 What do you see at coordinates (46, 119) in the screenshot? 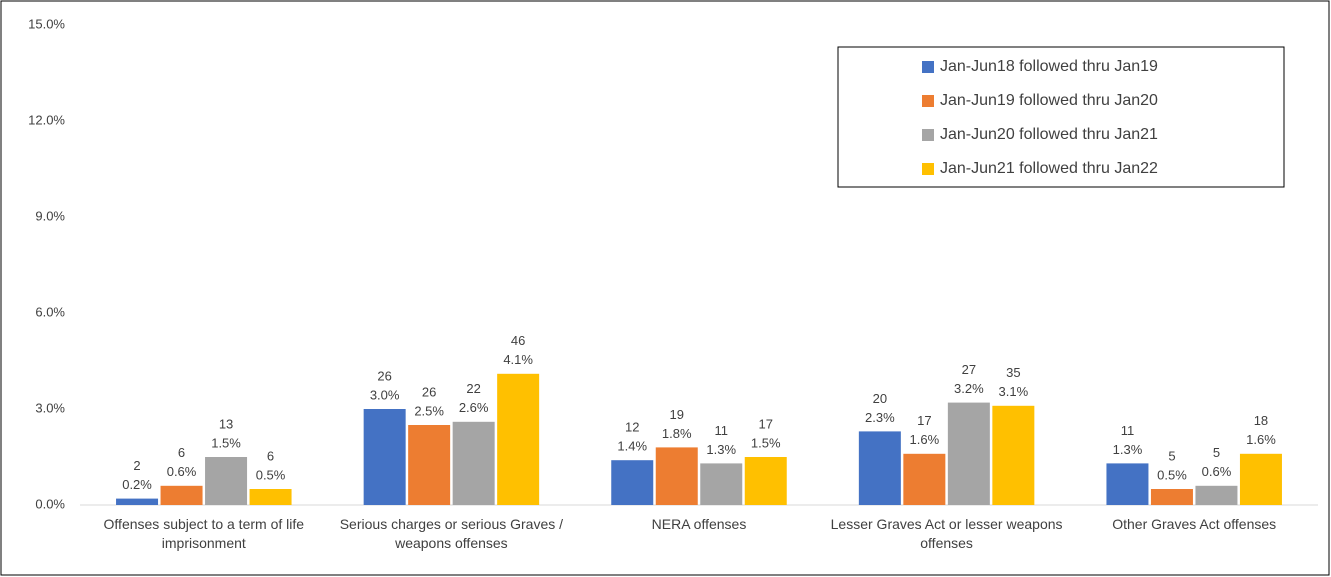
I see `y-tick-label: 12.0%` at bounding box center [46, 119].